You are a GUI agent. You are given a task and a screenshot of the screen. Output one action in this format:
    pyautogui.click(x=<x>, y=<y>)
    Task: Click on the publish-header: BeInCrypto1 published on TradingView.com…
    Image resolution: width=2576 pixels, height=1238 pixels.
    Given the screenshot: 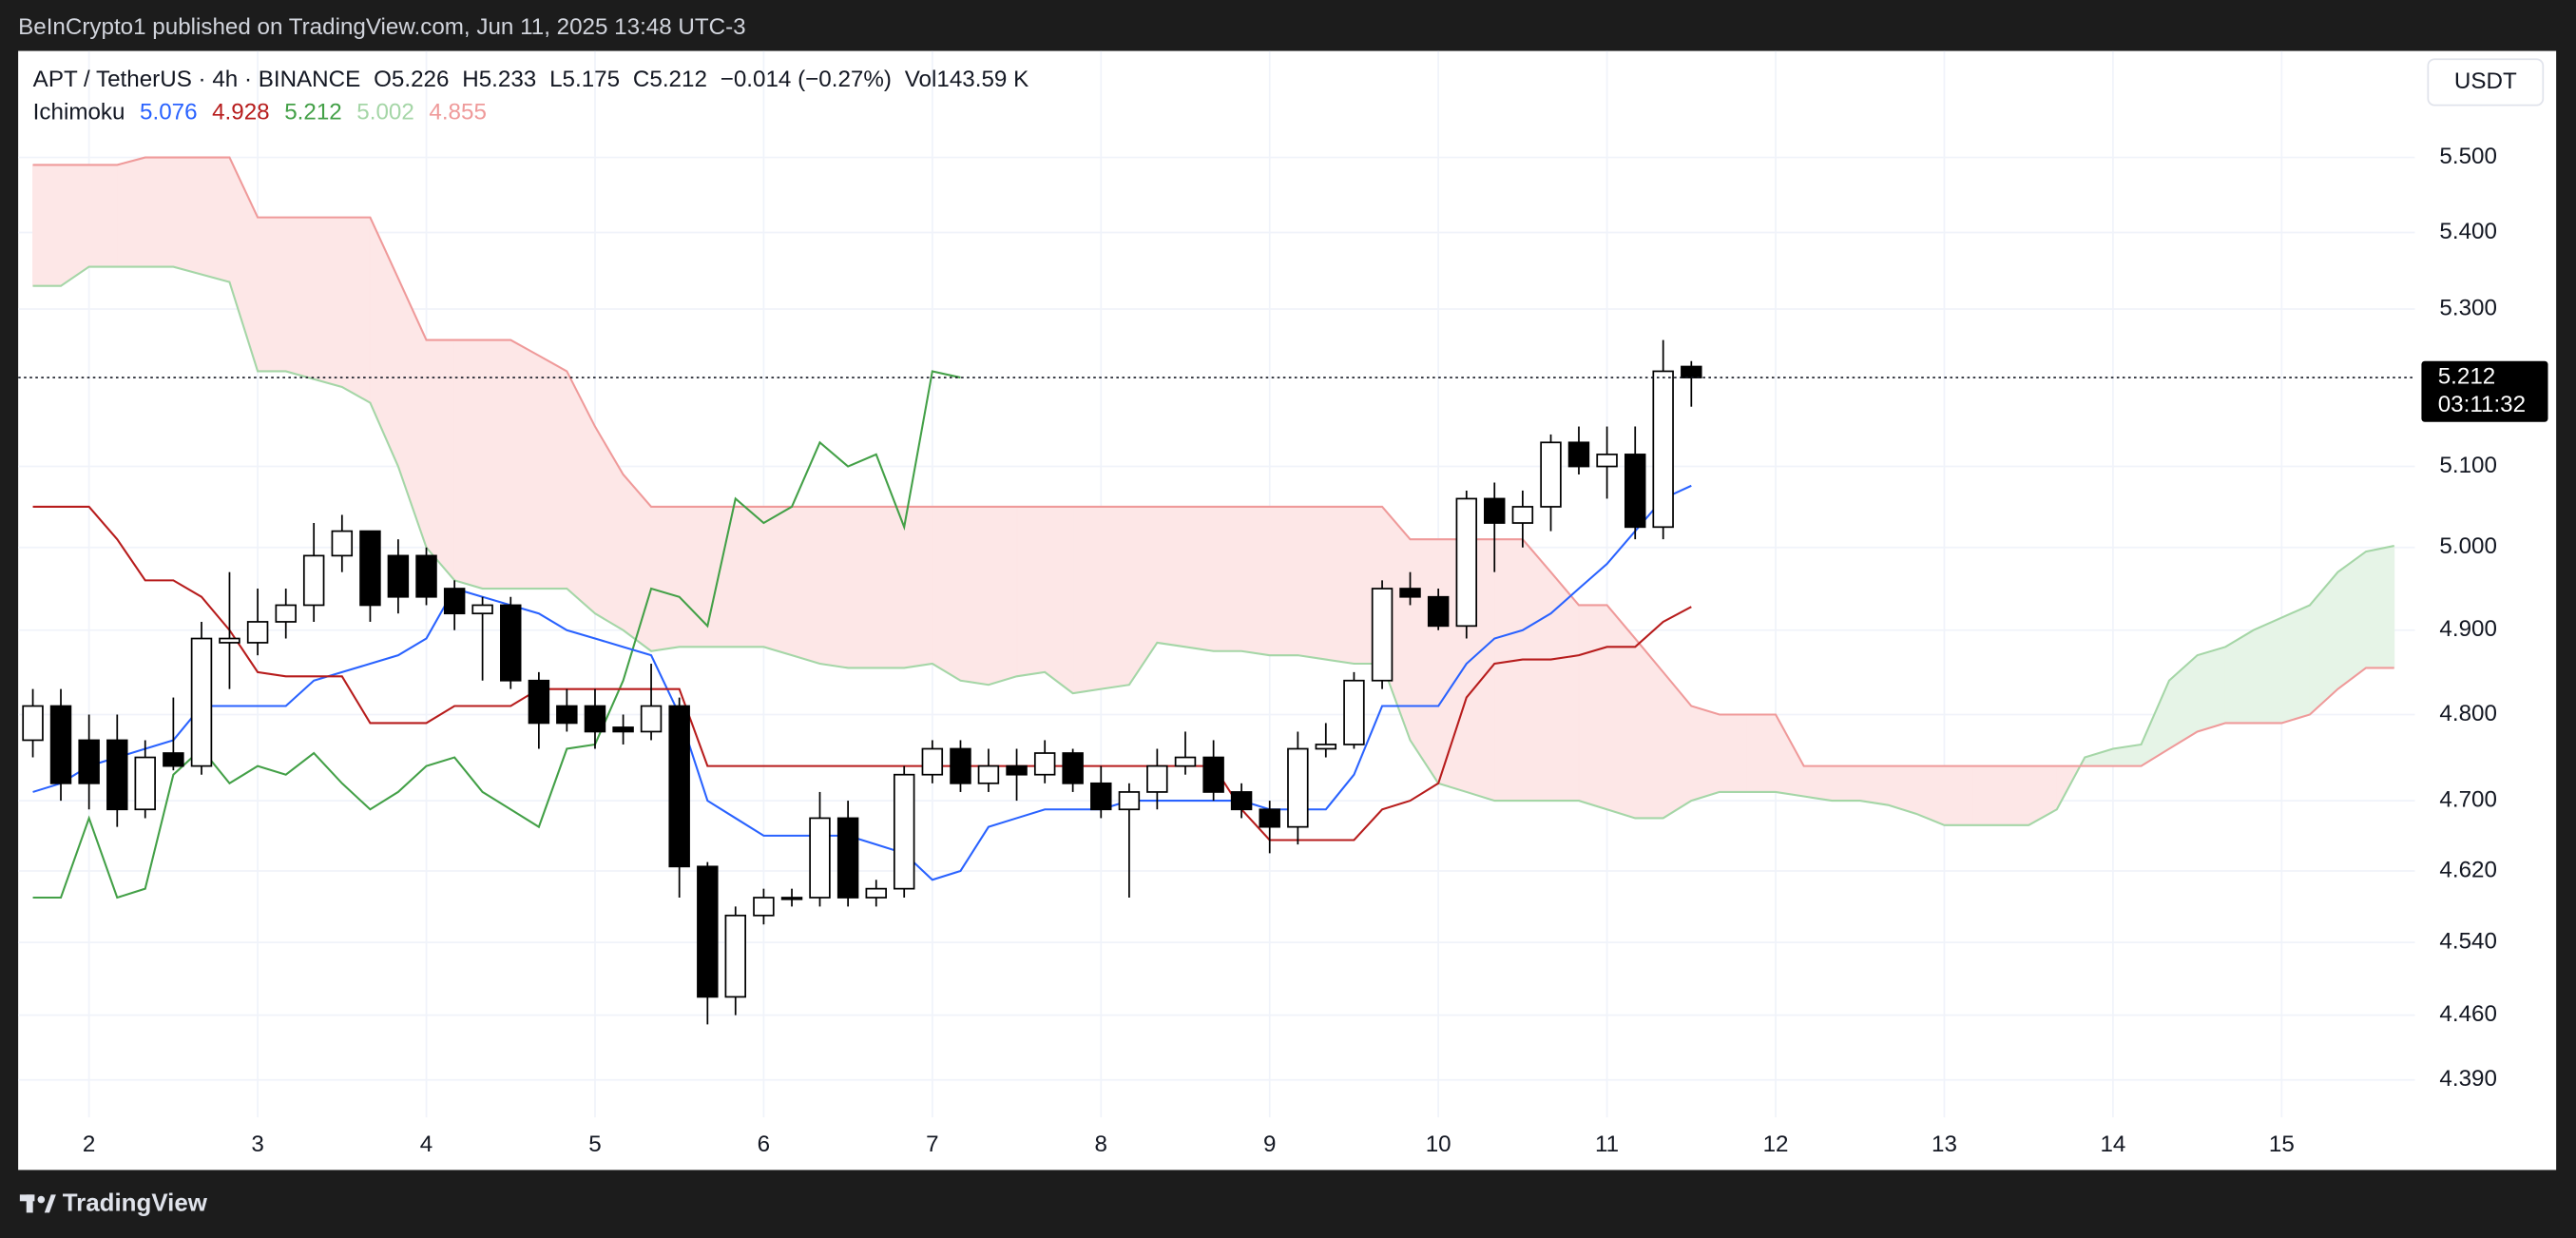 What is the action you would take?
    pyautogui.click(x=382, y=27)
    